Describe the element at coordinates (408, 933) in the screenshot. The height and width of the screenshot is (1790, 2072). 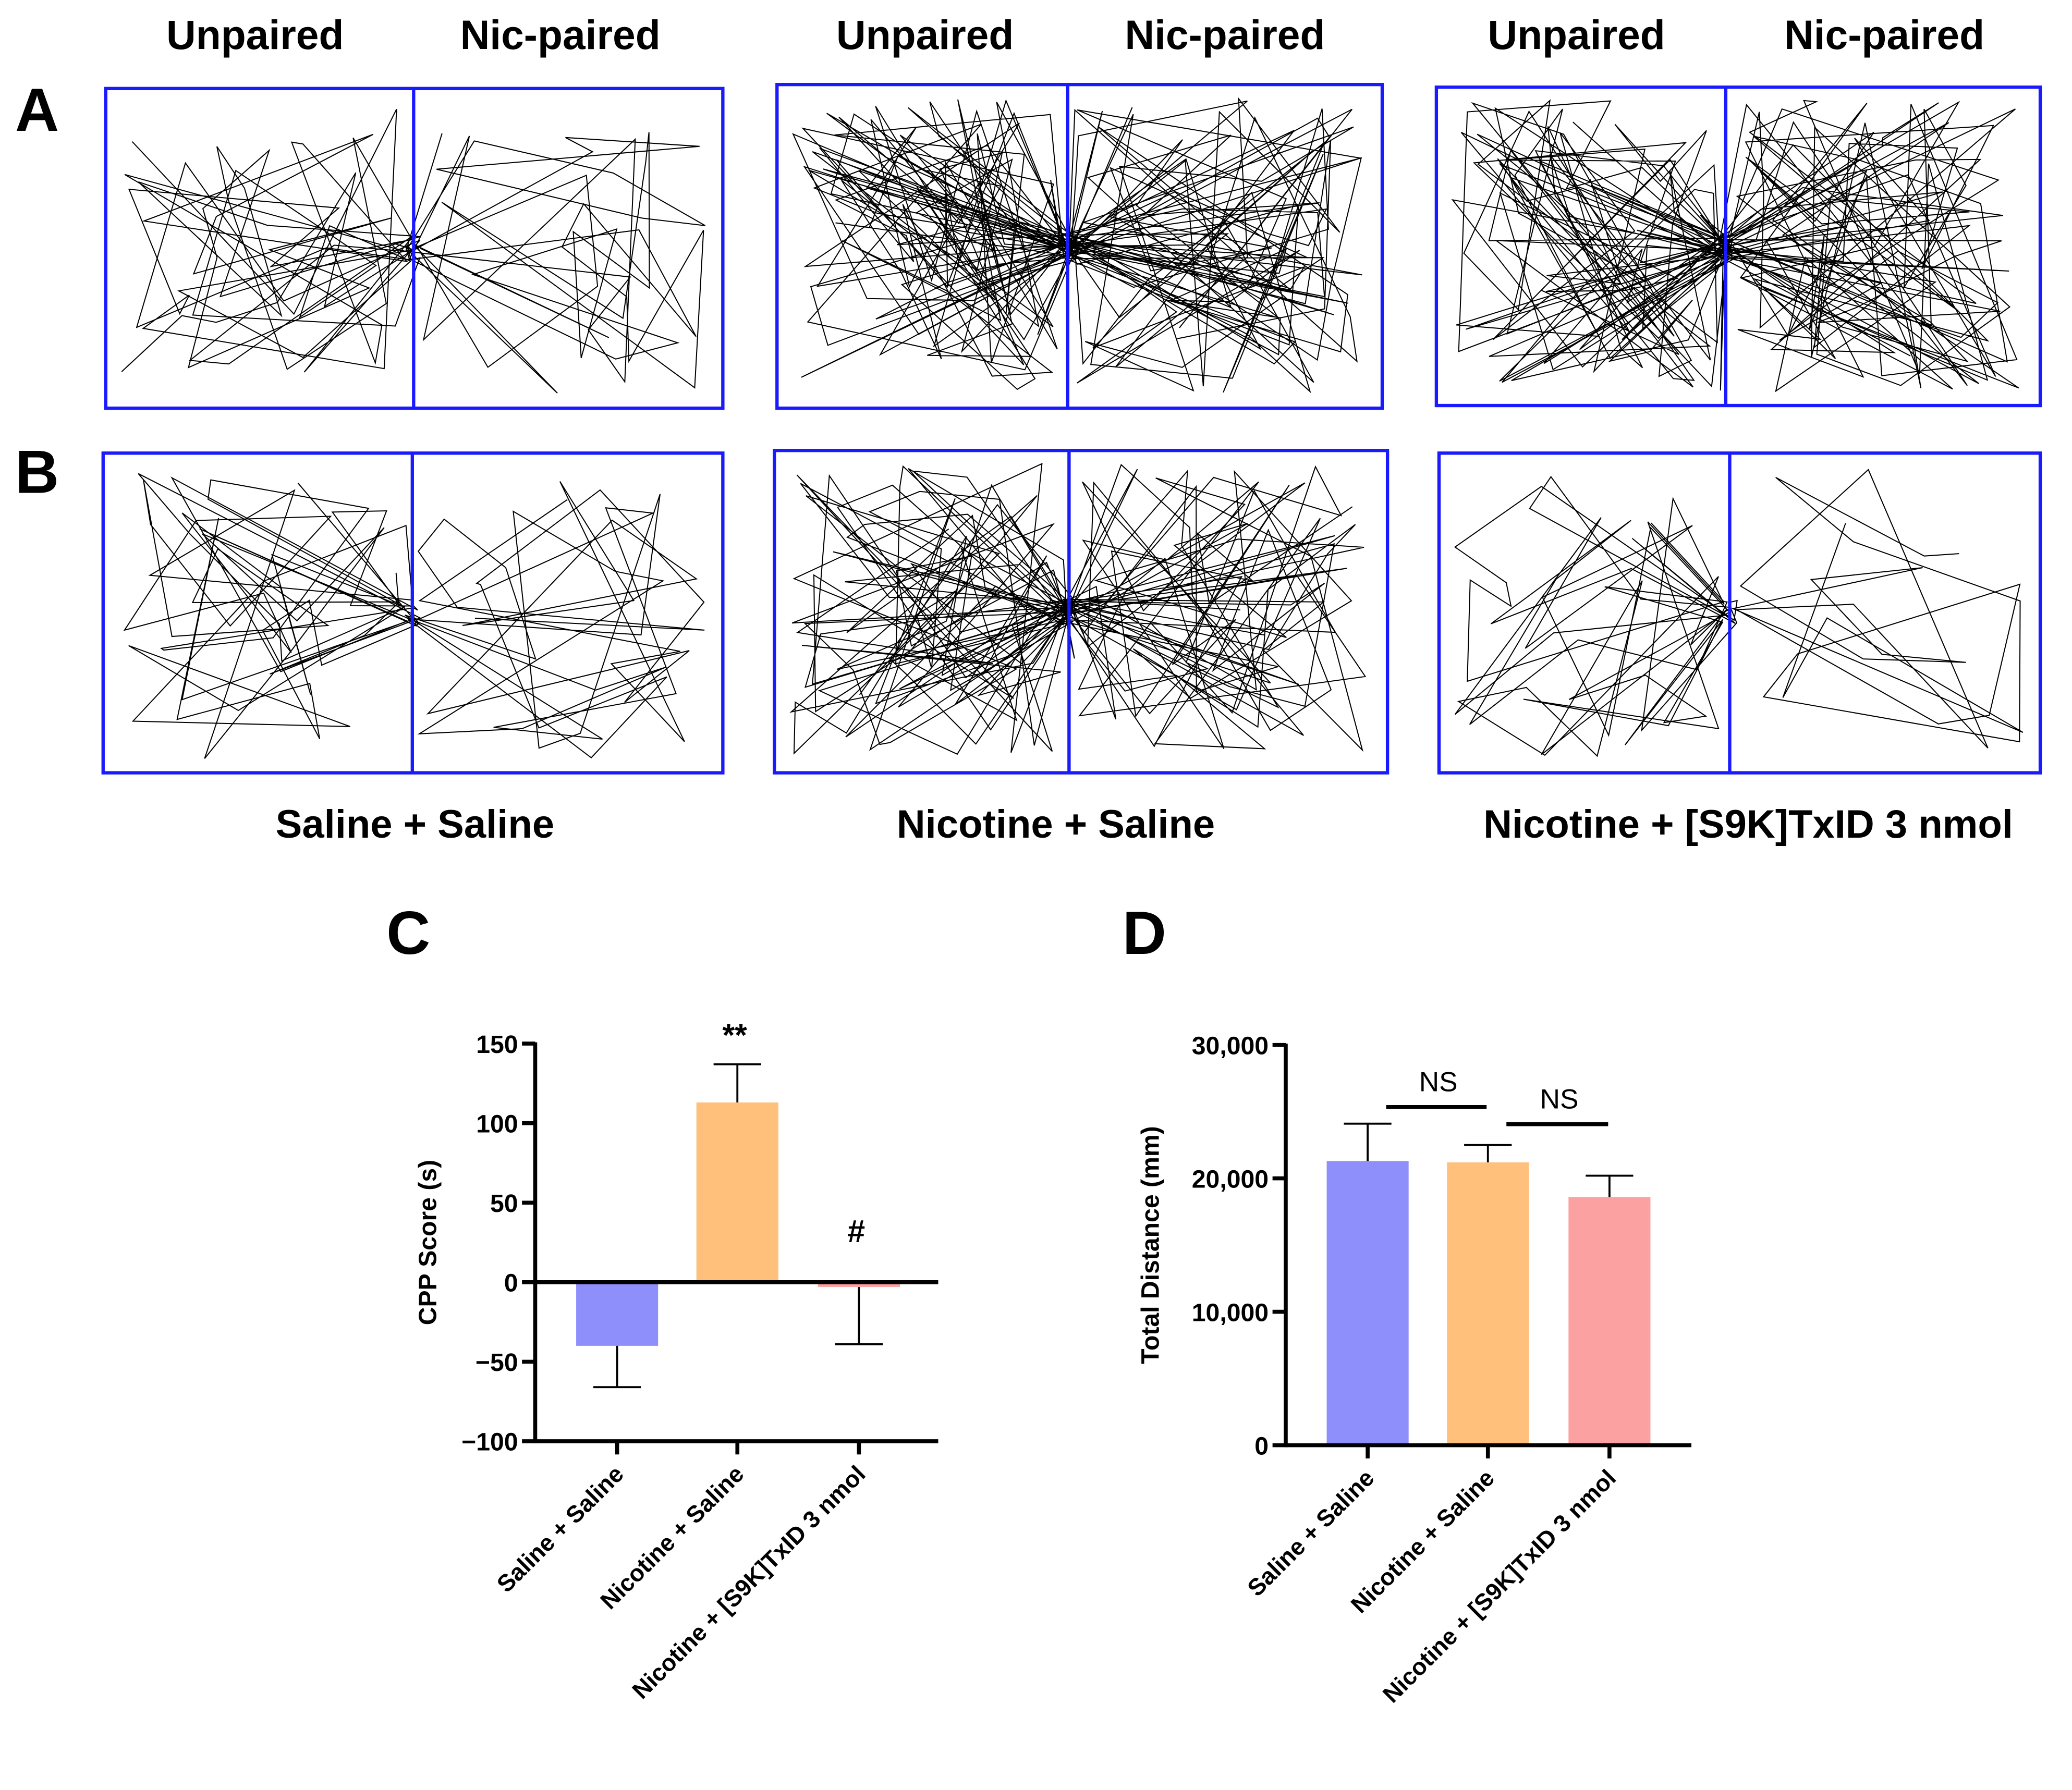
I see `panel-label-c: C` at that location.